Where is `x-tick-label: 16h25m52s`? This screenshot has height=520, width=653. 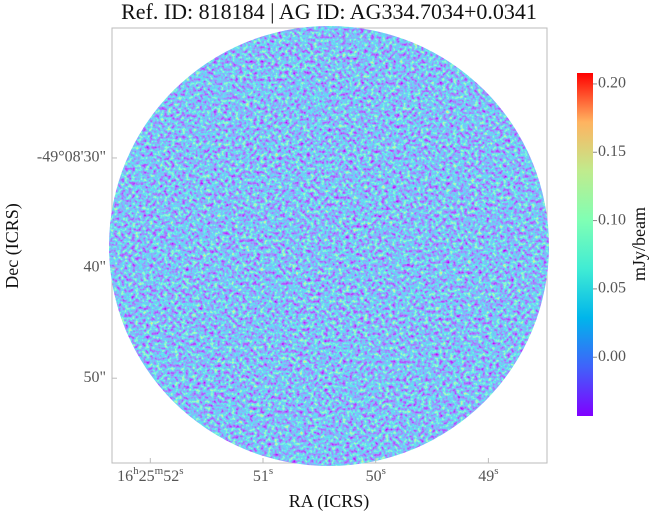 x-tick-label: 16h25m52s is located at coordinates (150, 475).